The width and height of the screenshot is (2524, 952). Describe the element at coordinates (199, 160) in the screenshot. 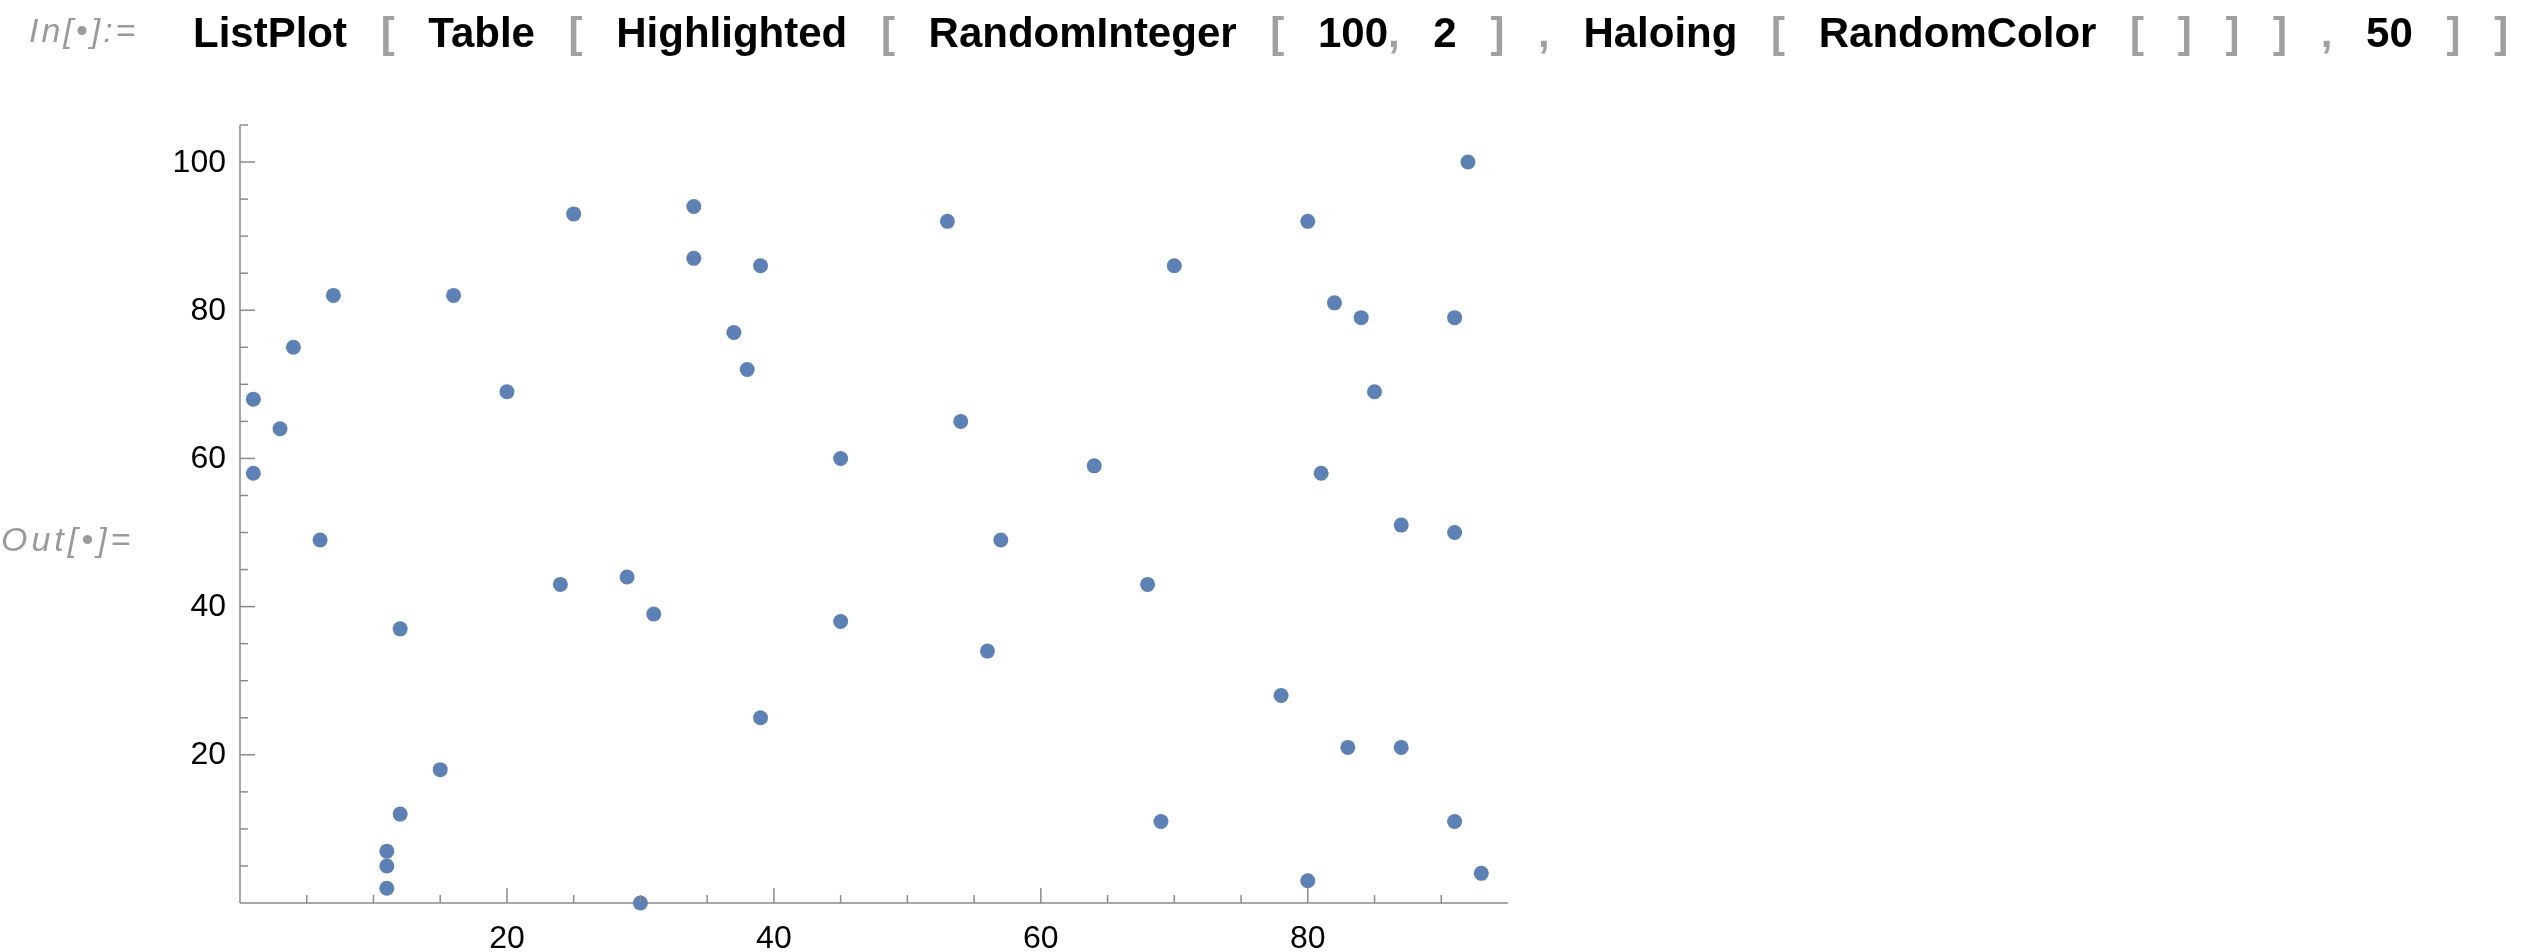

I see `y-tick-label: 100` at that location.